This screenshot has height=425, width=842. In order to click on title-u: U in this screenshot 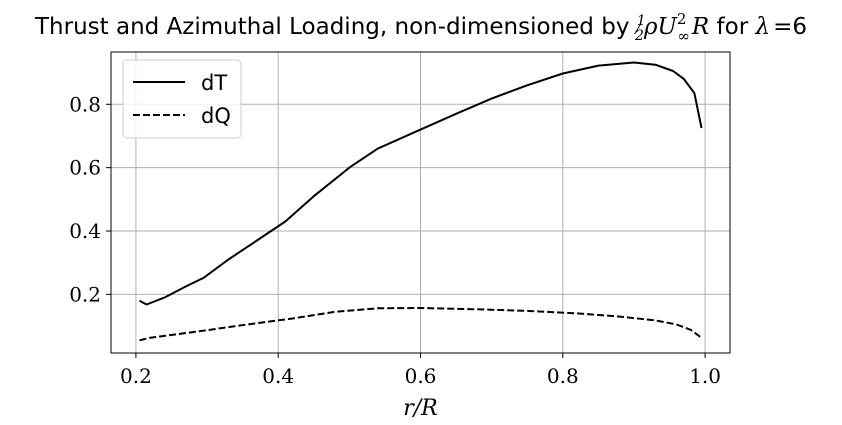, I will do `click(667, 27)`.